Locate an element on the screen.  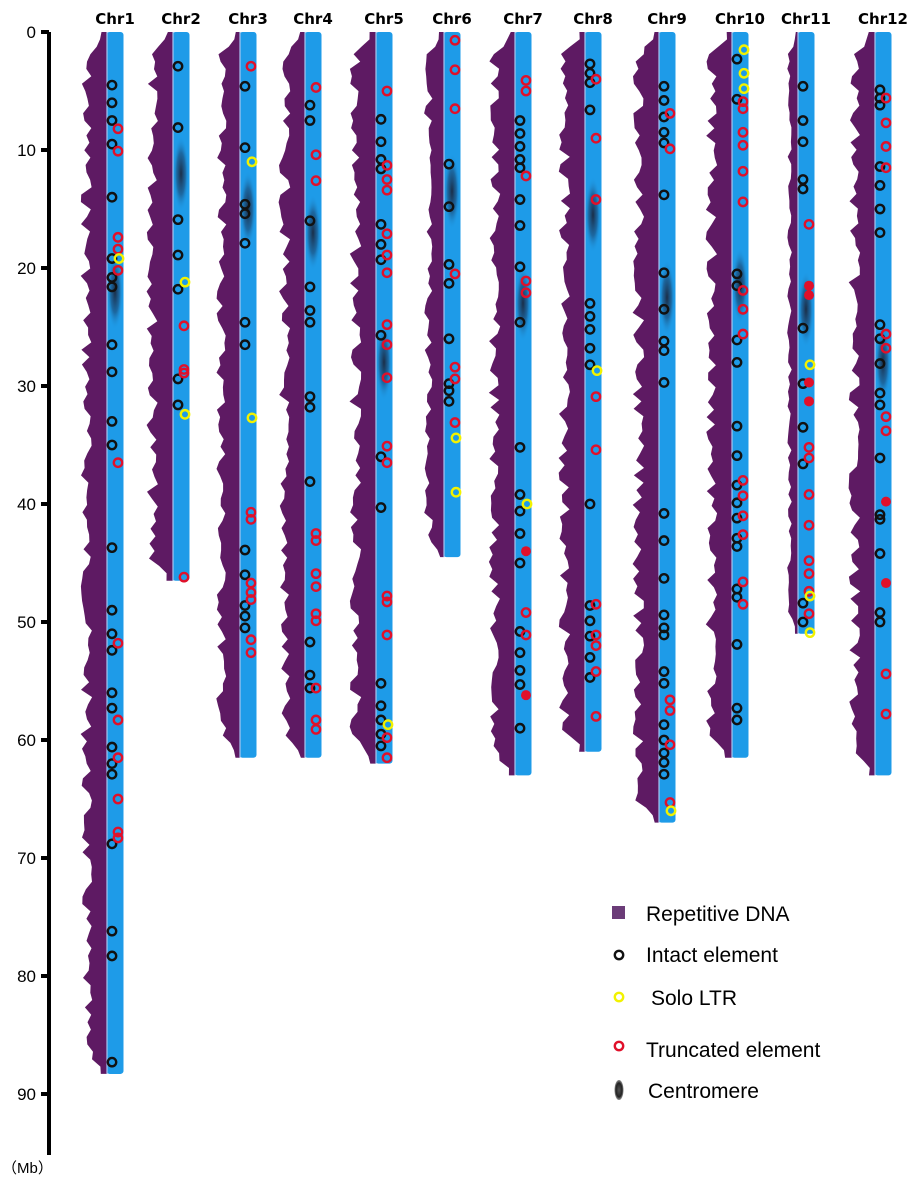
centromere is located at coordinates (313, 232).